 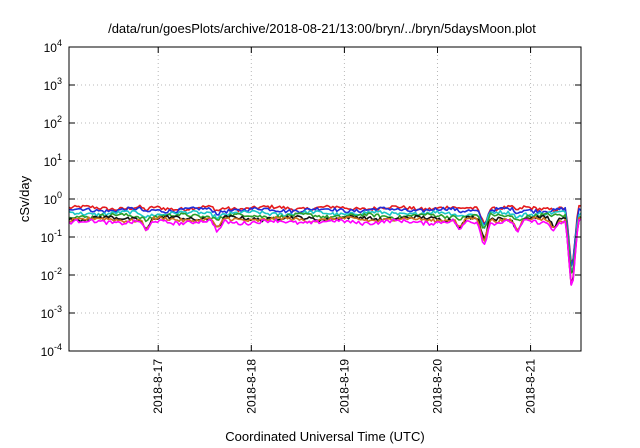 What do you see at coordinates (59, 157) in the screenshot?
I see `y-tick-exponent: 1` at bounding box center [59, 157].